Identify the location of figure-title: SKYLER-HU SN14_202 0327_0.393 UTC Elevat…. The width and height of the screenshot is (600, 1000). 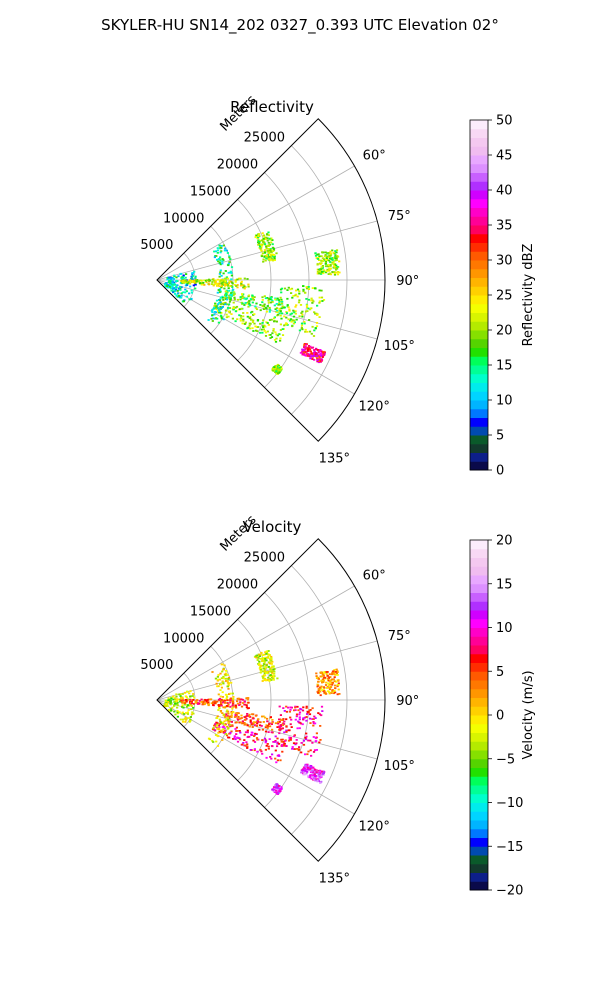
(300, 25).